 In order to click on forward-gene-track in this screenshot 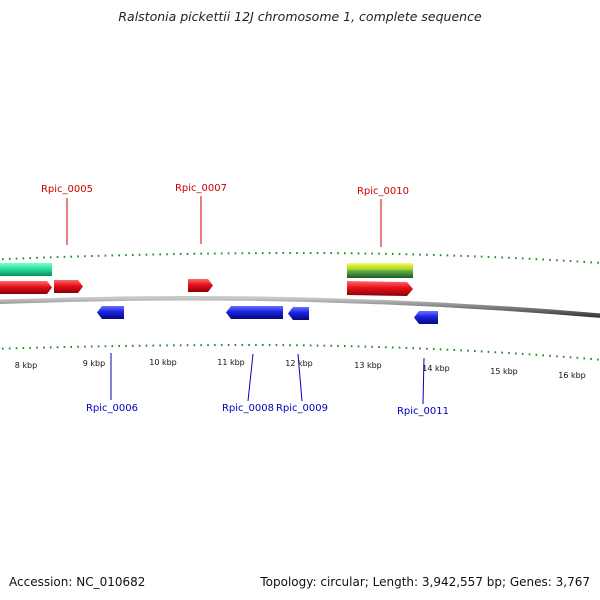, I will do `click(206, 287)`.